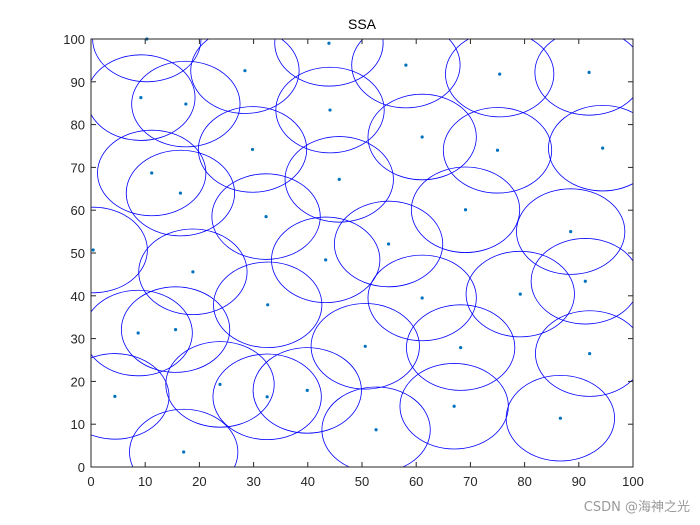  Describe the element at coordinates (636, 507) in the screenshot. I see `watermark-text: CSDN @海神之光` at that location.